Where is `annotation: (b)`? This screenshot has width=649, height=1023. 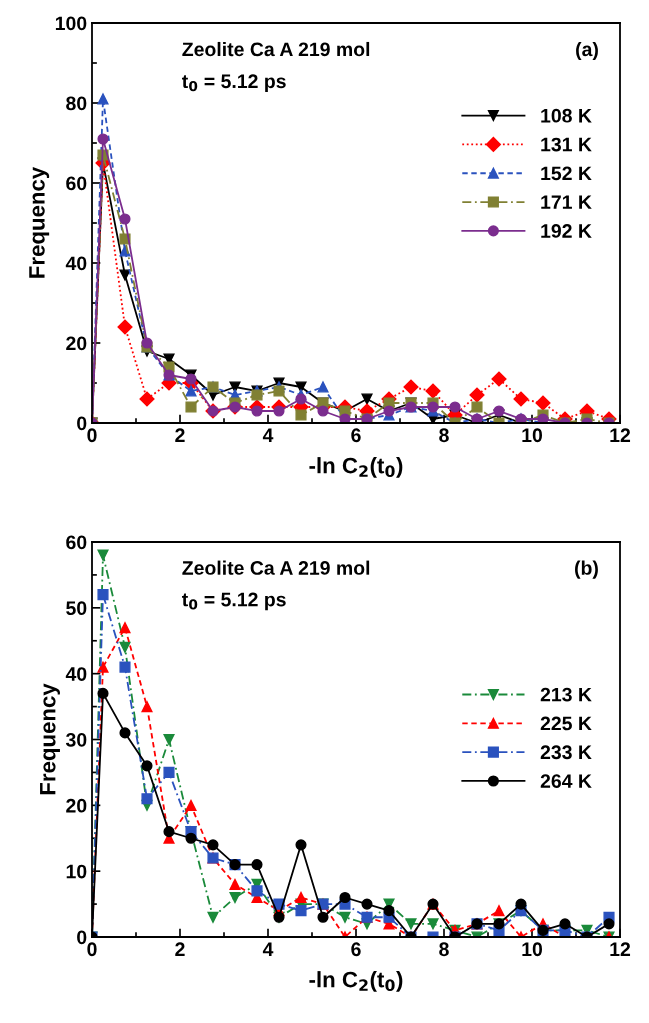
annotation: (b) is located at coordinates (586, 569).